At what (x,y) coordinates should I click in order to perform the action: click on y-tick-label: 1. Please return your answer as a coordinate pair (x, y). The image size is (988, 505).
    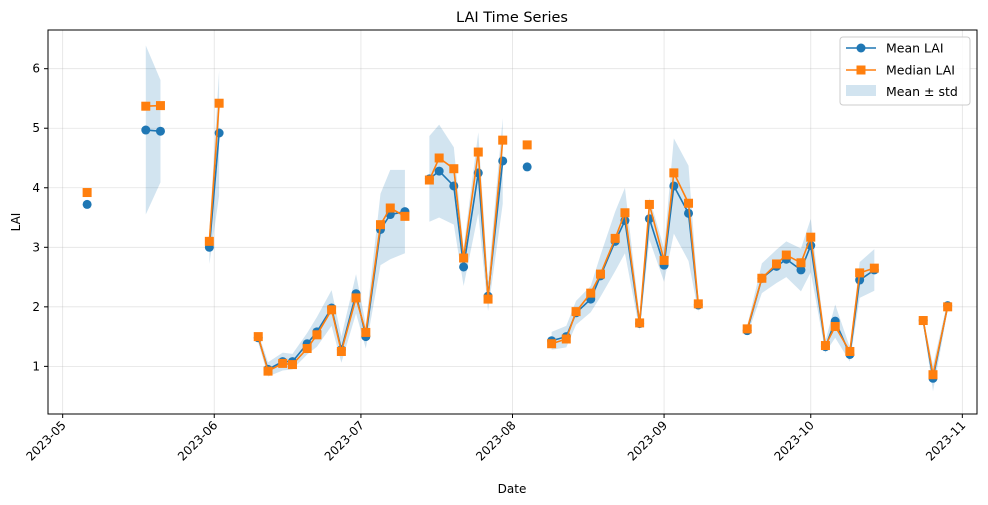
    Looking at the image, I should click on (36, 366).